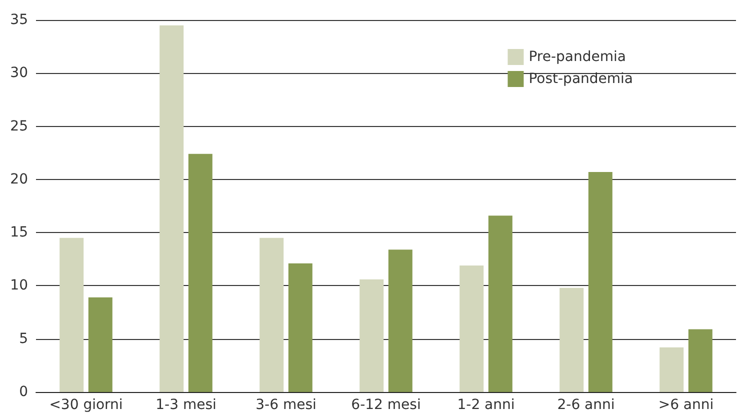  I want to click on legend-label: Pre-pandemia, so click(577, 57).